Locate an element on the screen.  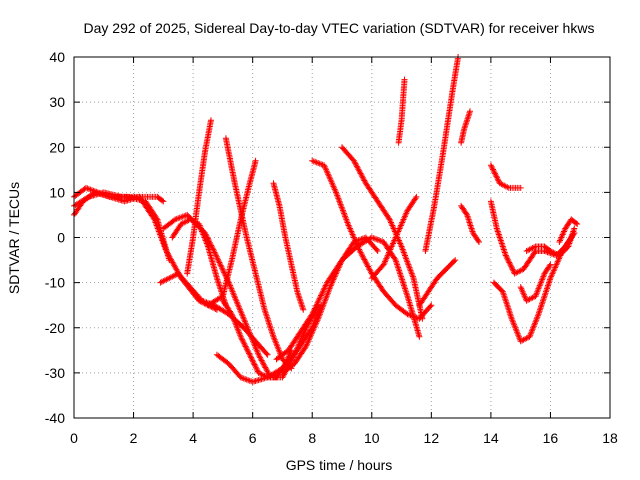
x-tick-label: 14 is located at coordinates (491, 438).